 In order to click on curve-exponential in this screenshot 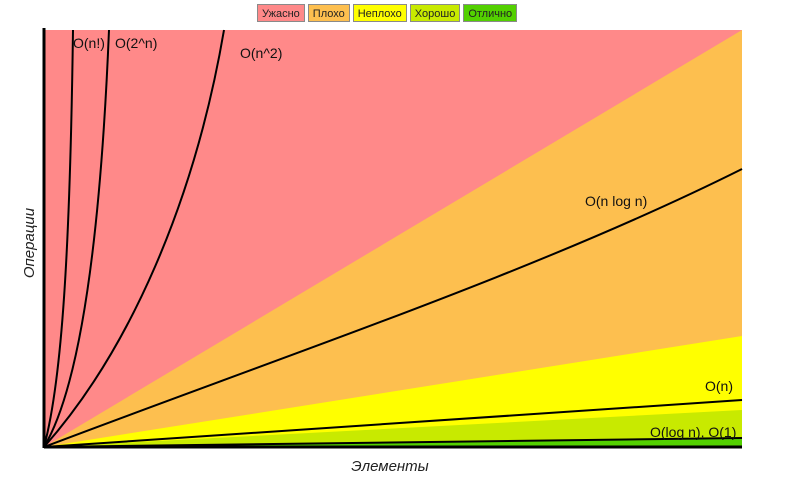, I will do `click(76, 238)`.